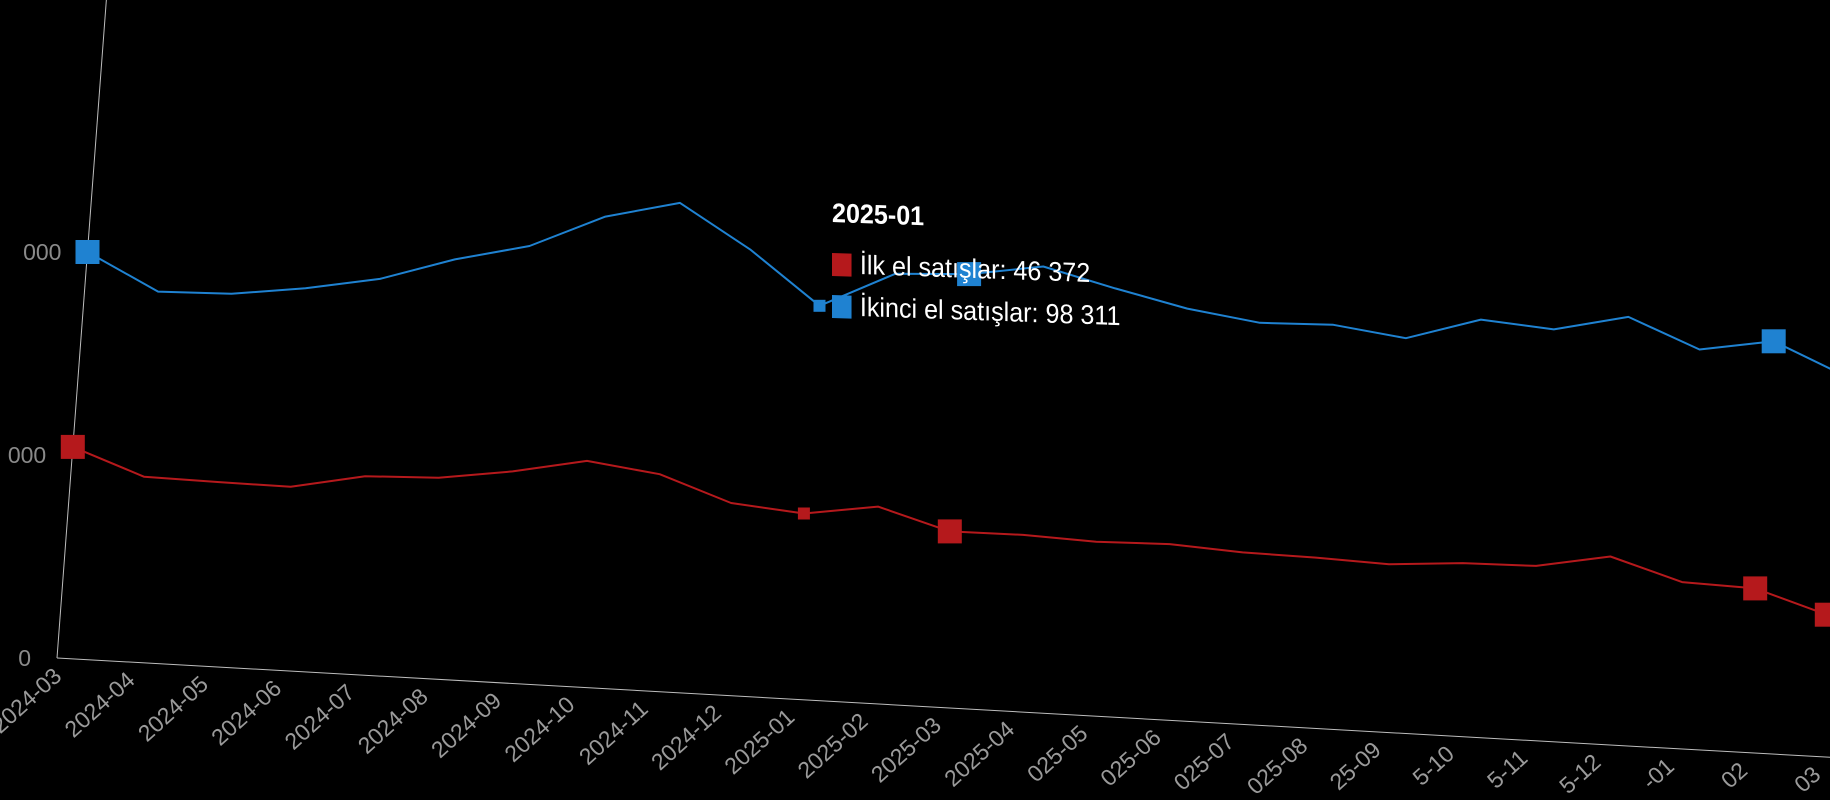 The width and height of the screenshot is (1830, 800). Describe the element at coordinates (1433, 765) in the screenshot. I see `x-tick-label: 5-10` at that location.